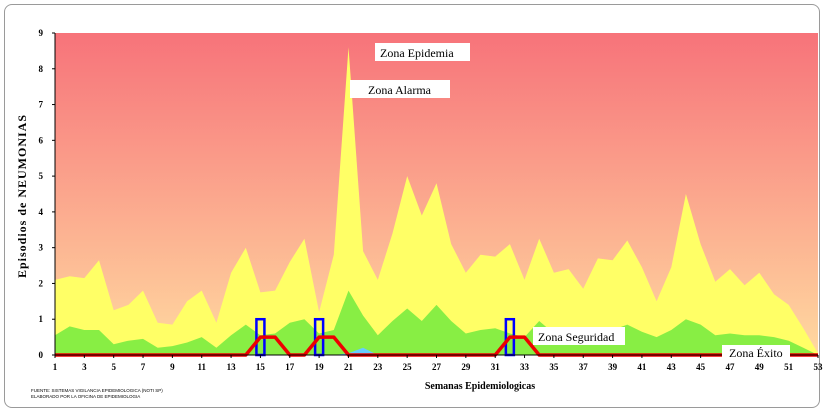  Describe the element at coordinates (525, 367) in the screenshot. I see `x-tick-label-33: 33` at that location.